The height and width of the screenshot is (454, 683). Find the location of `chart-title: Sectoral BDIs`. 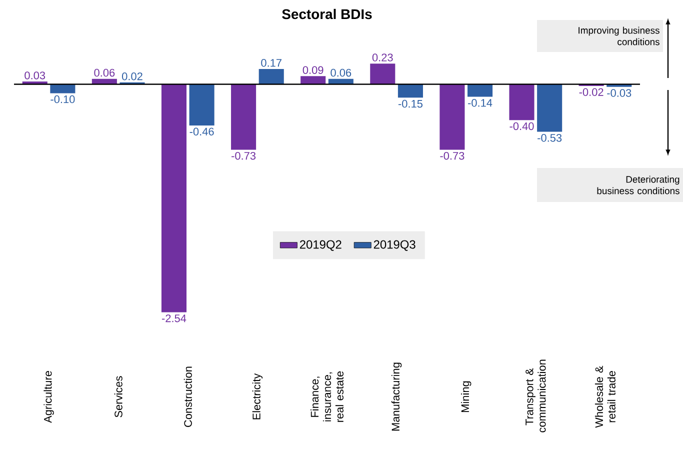

chart-title: Sectoral BDIs is located at coordinates (327, 14).